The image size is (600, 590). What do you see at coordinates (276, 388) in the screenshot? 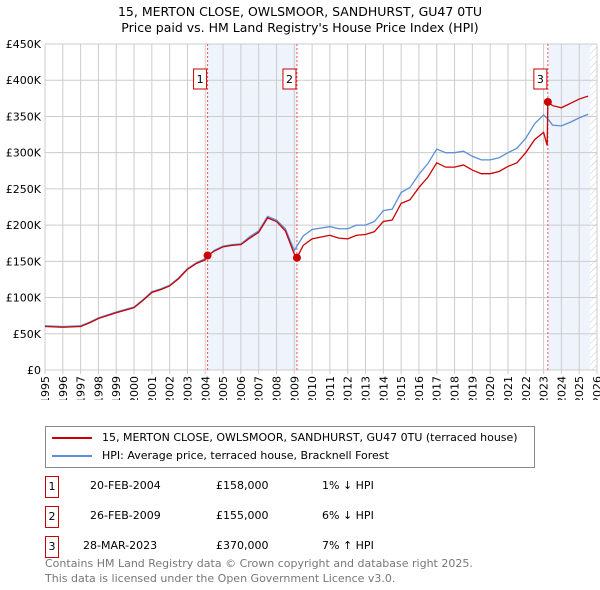
I see `x-tick-label: 2008` at bounding box center [276, 388].